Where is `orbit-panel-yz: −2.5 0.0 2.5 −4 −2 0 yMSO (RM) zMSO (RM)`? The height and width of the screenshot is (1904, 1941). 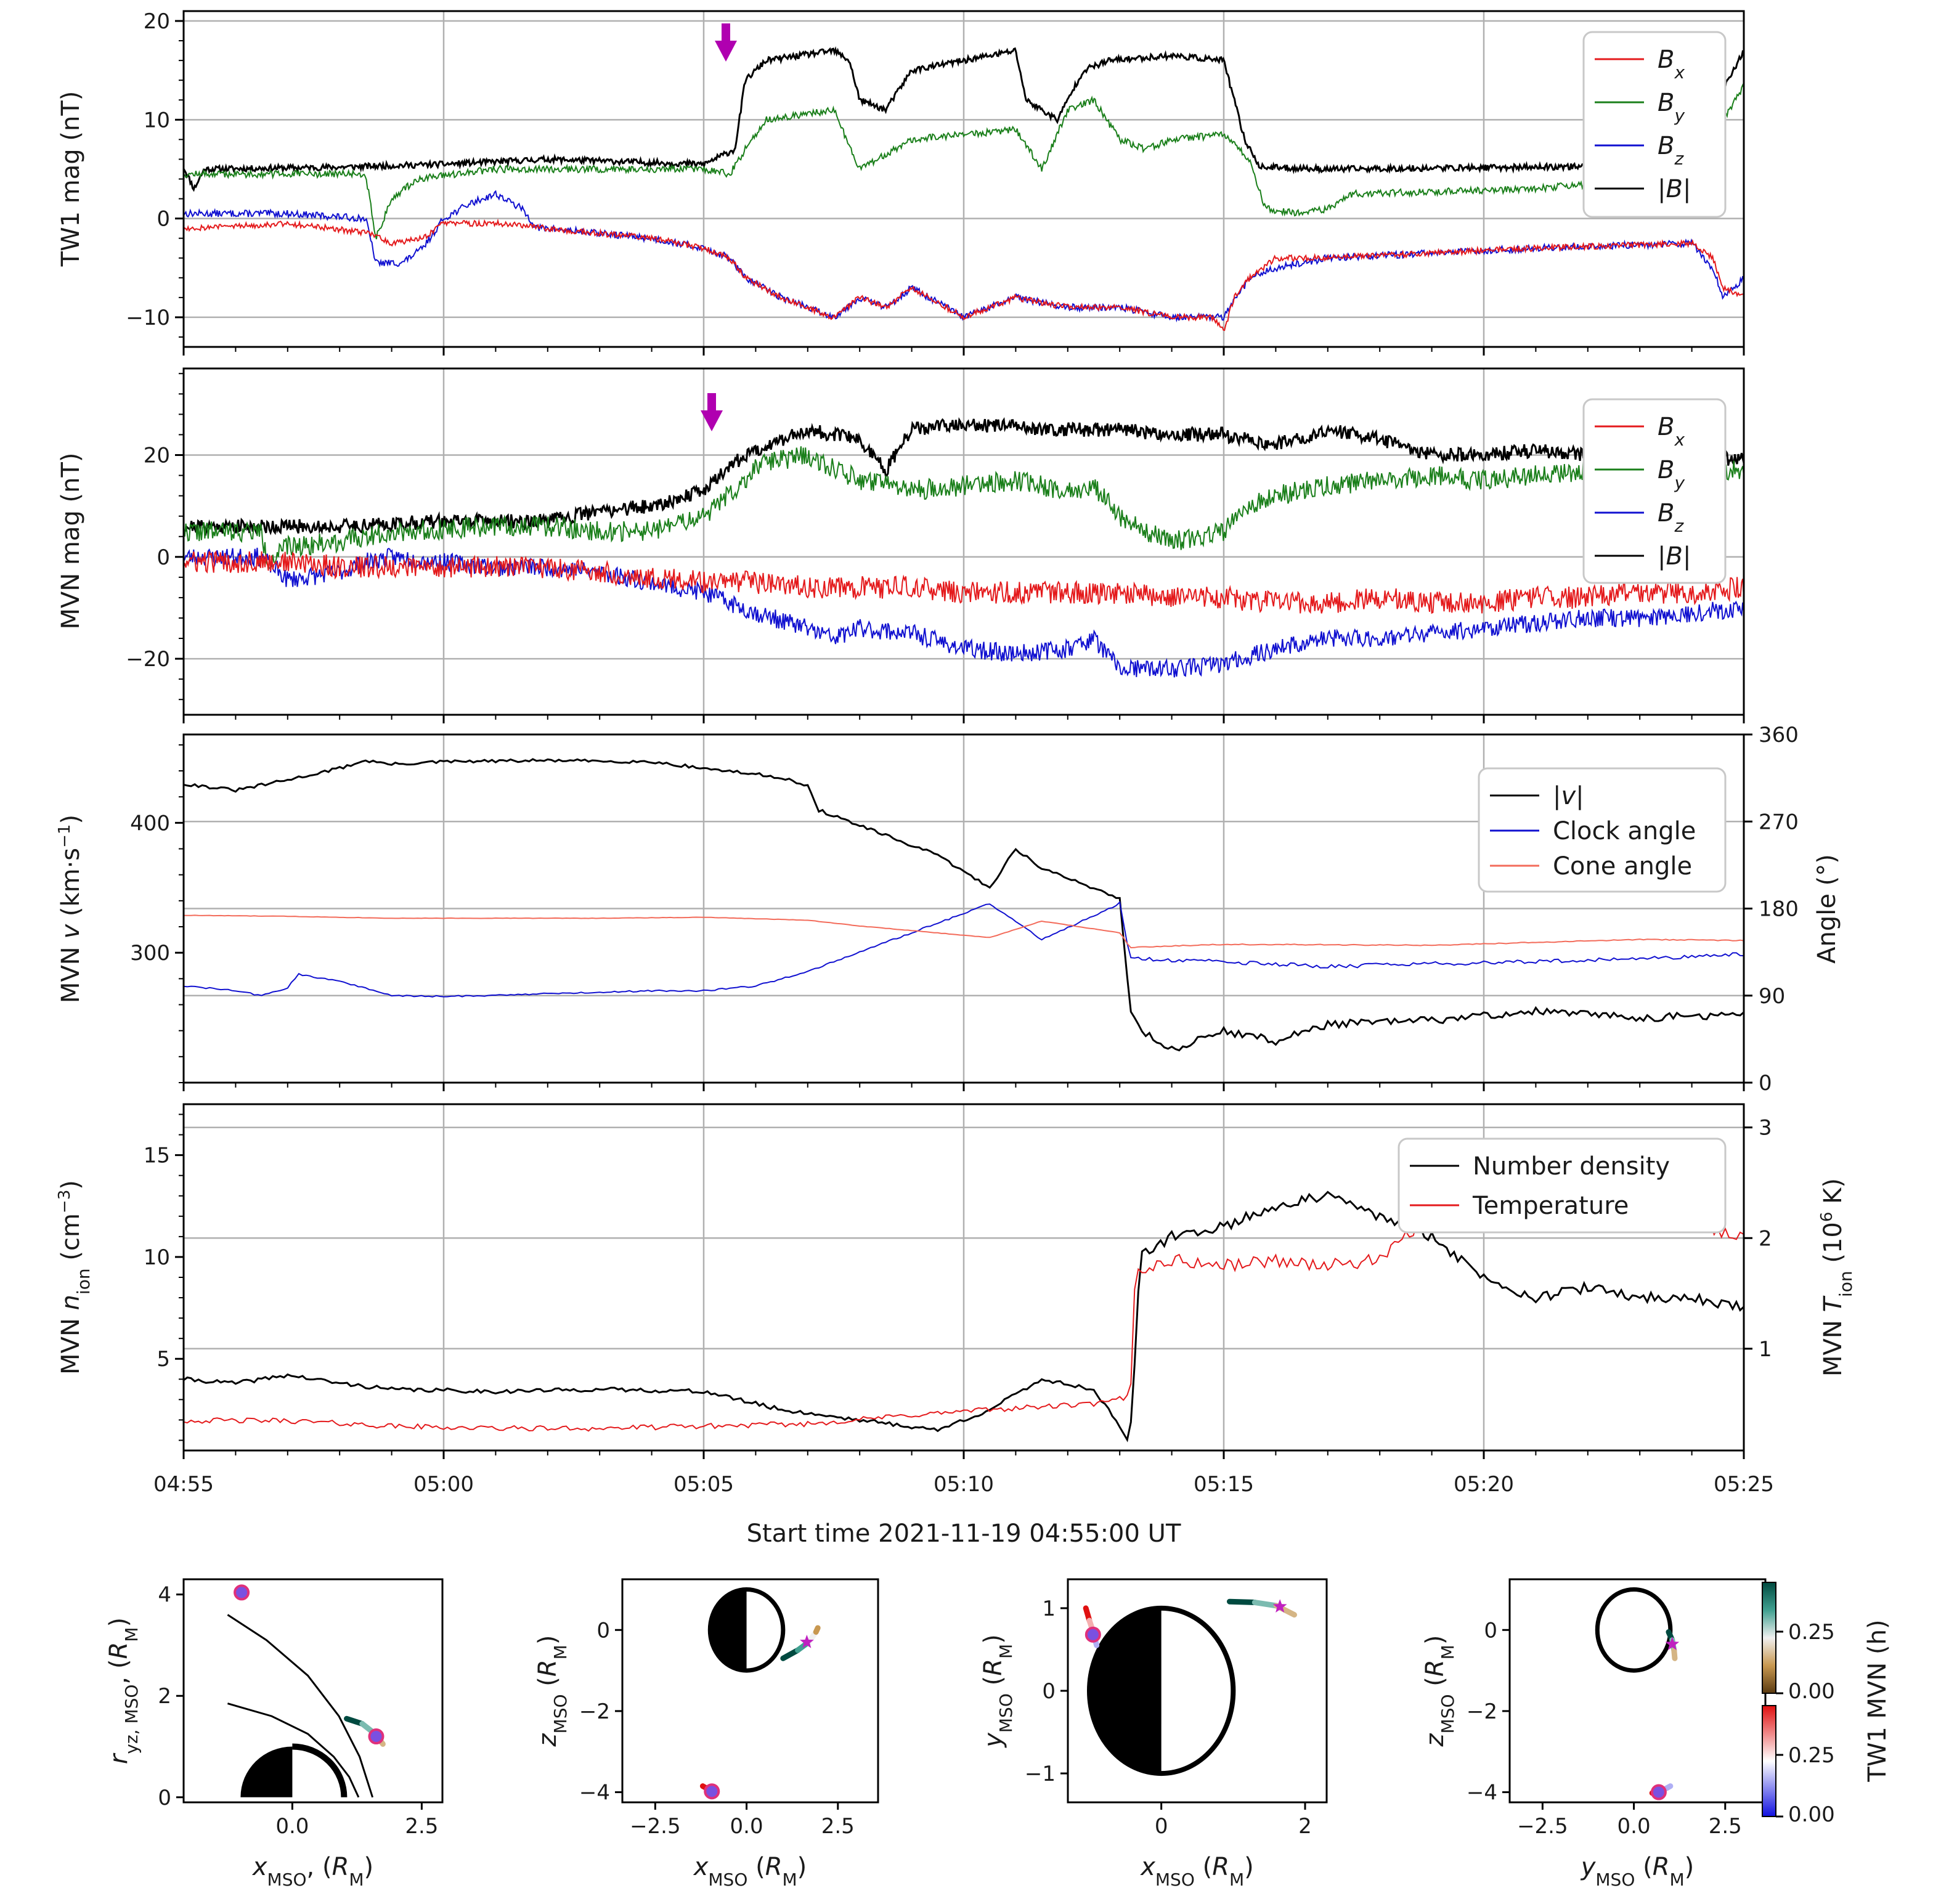
orbit-panel-yz: −2.5 0.0 2.5 −4 −2 0 yMSO (RM) zMSO (RM) is located at coordinates (1594, 1734).